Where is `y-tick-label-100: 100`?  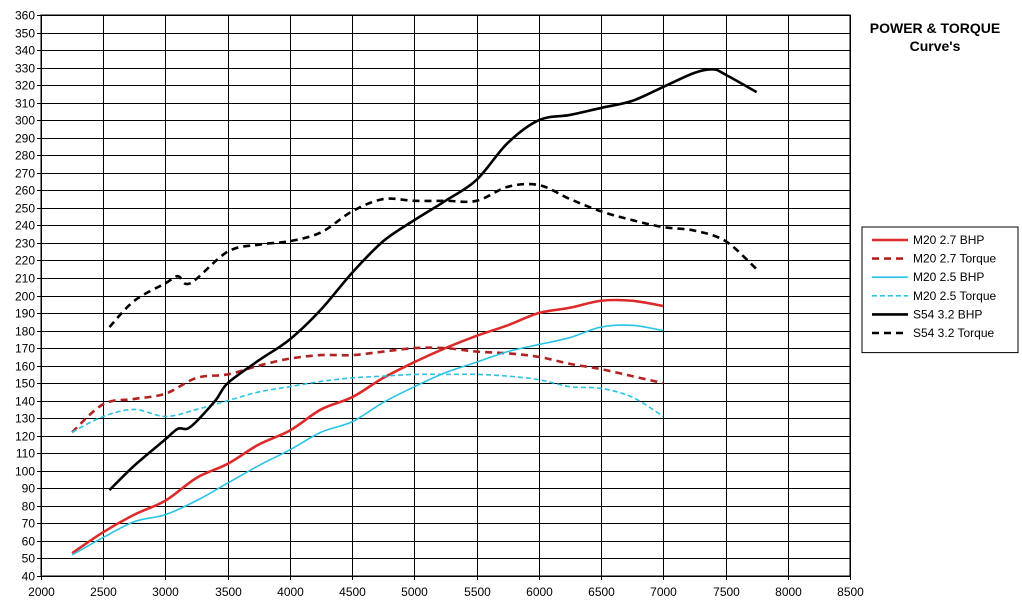
y-tick-label-100: 100 is located at coordinates (25, 472).